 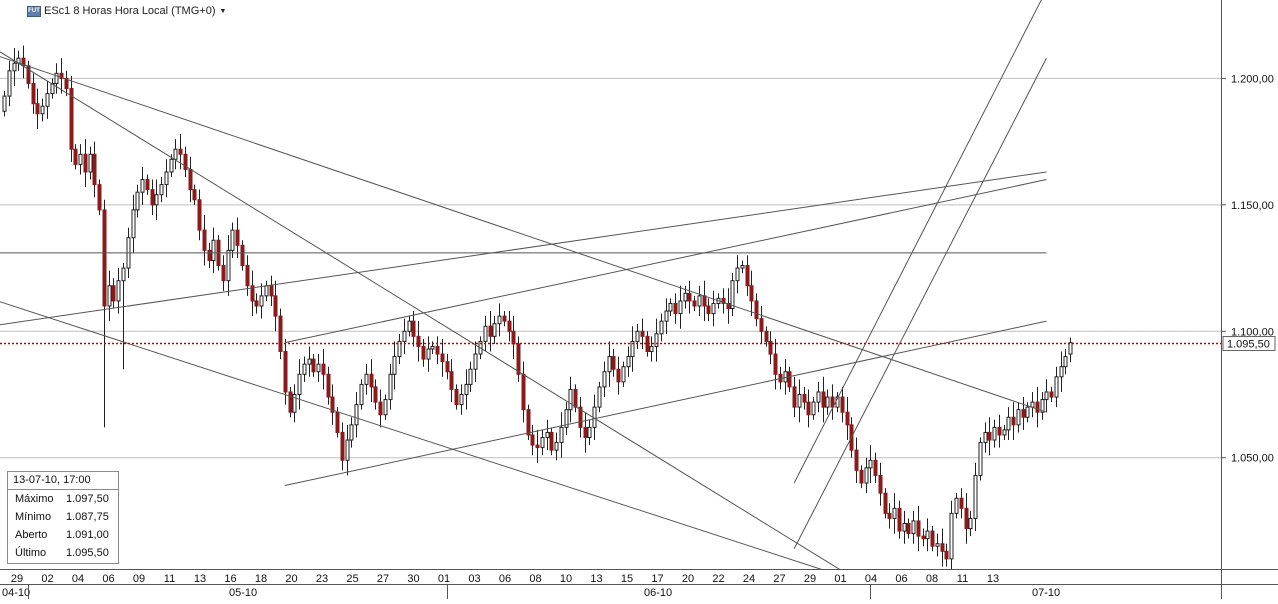 I want to click on dropdown-arrow-icon: ▼, so click(x=223, y=11).